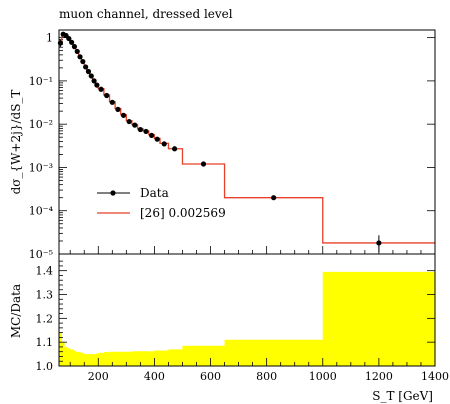 The height and width of the screenshot is (404, 450). What do you see at coordinates (435, 376) in the screenshot?
I see `x-tick-label: 1400` at bounding box center [435, 376].